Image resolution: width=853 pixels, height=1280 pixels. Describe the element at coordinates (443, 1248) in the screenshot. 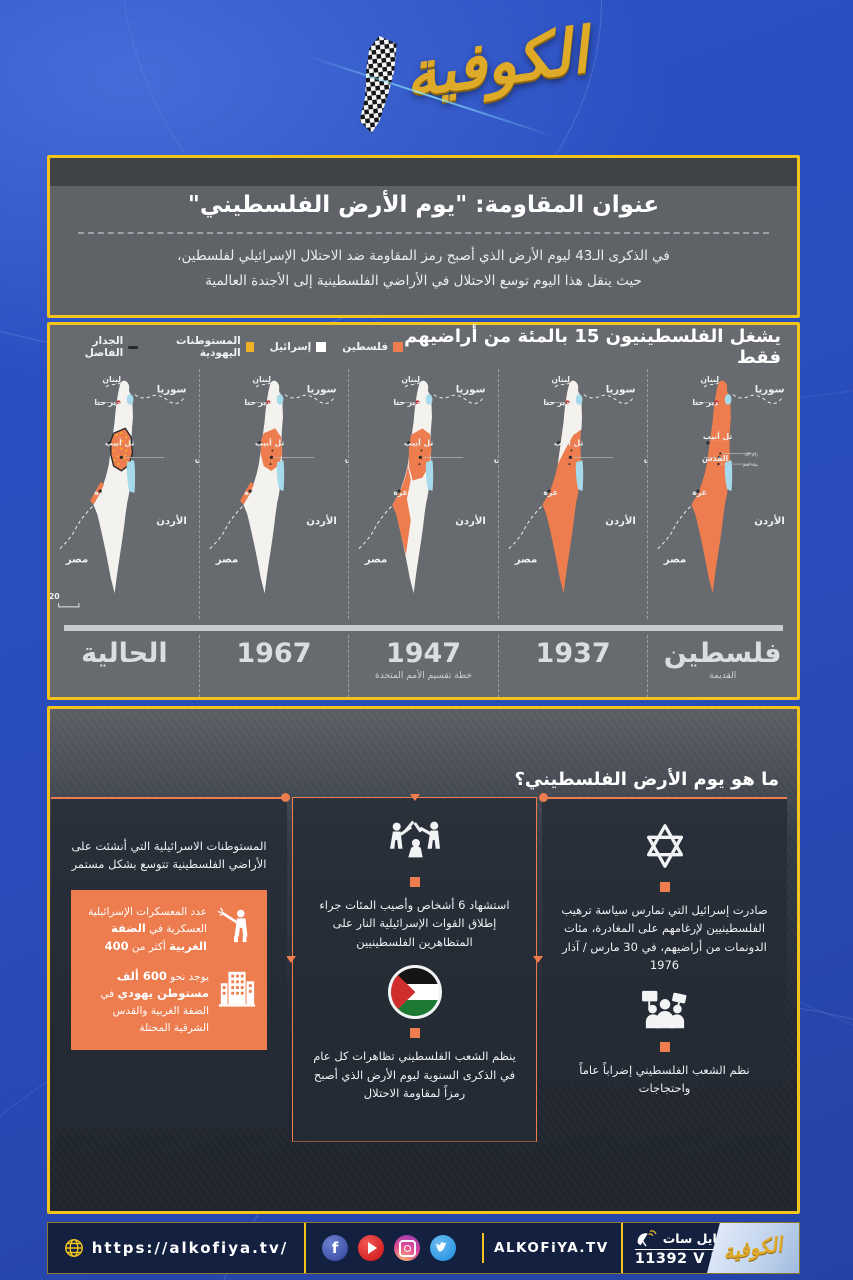

I see `twitter-icon` at that location.